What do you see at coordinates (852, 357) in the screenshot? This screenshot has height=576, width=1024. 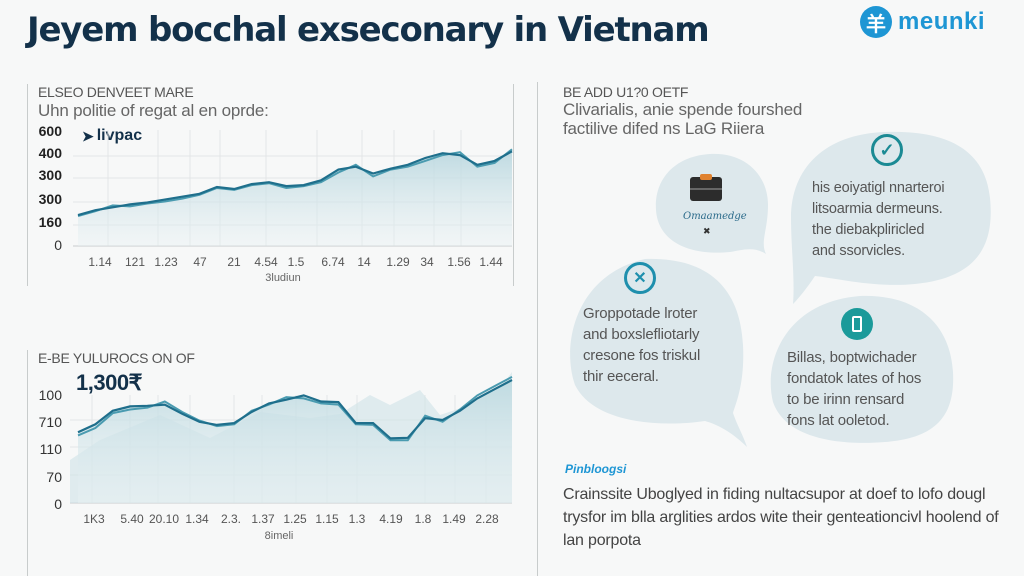 I see `text-line: Billas, boptwichader` at bounding box center [852, 357].